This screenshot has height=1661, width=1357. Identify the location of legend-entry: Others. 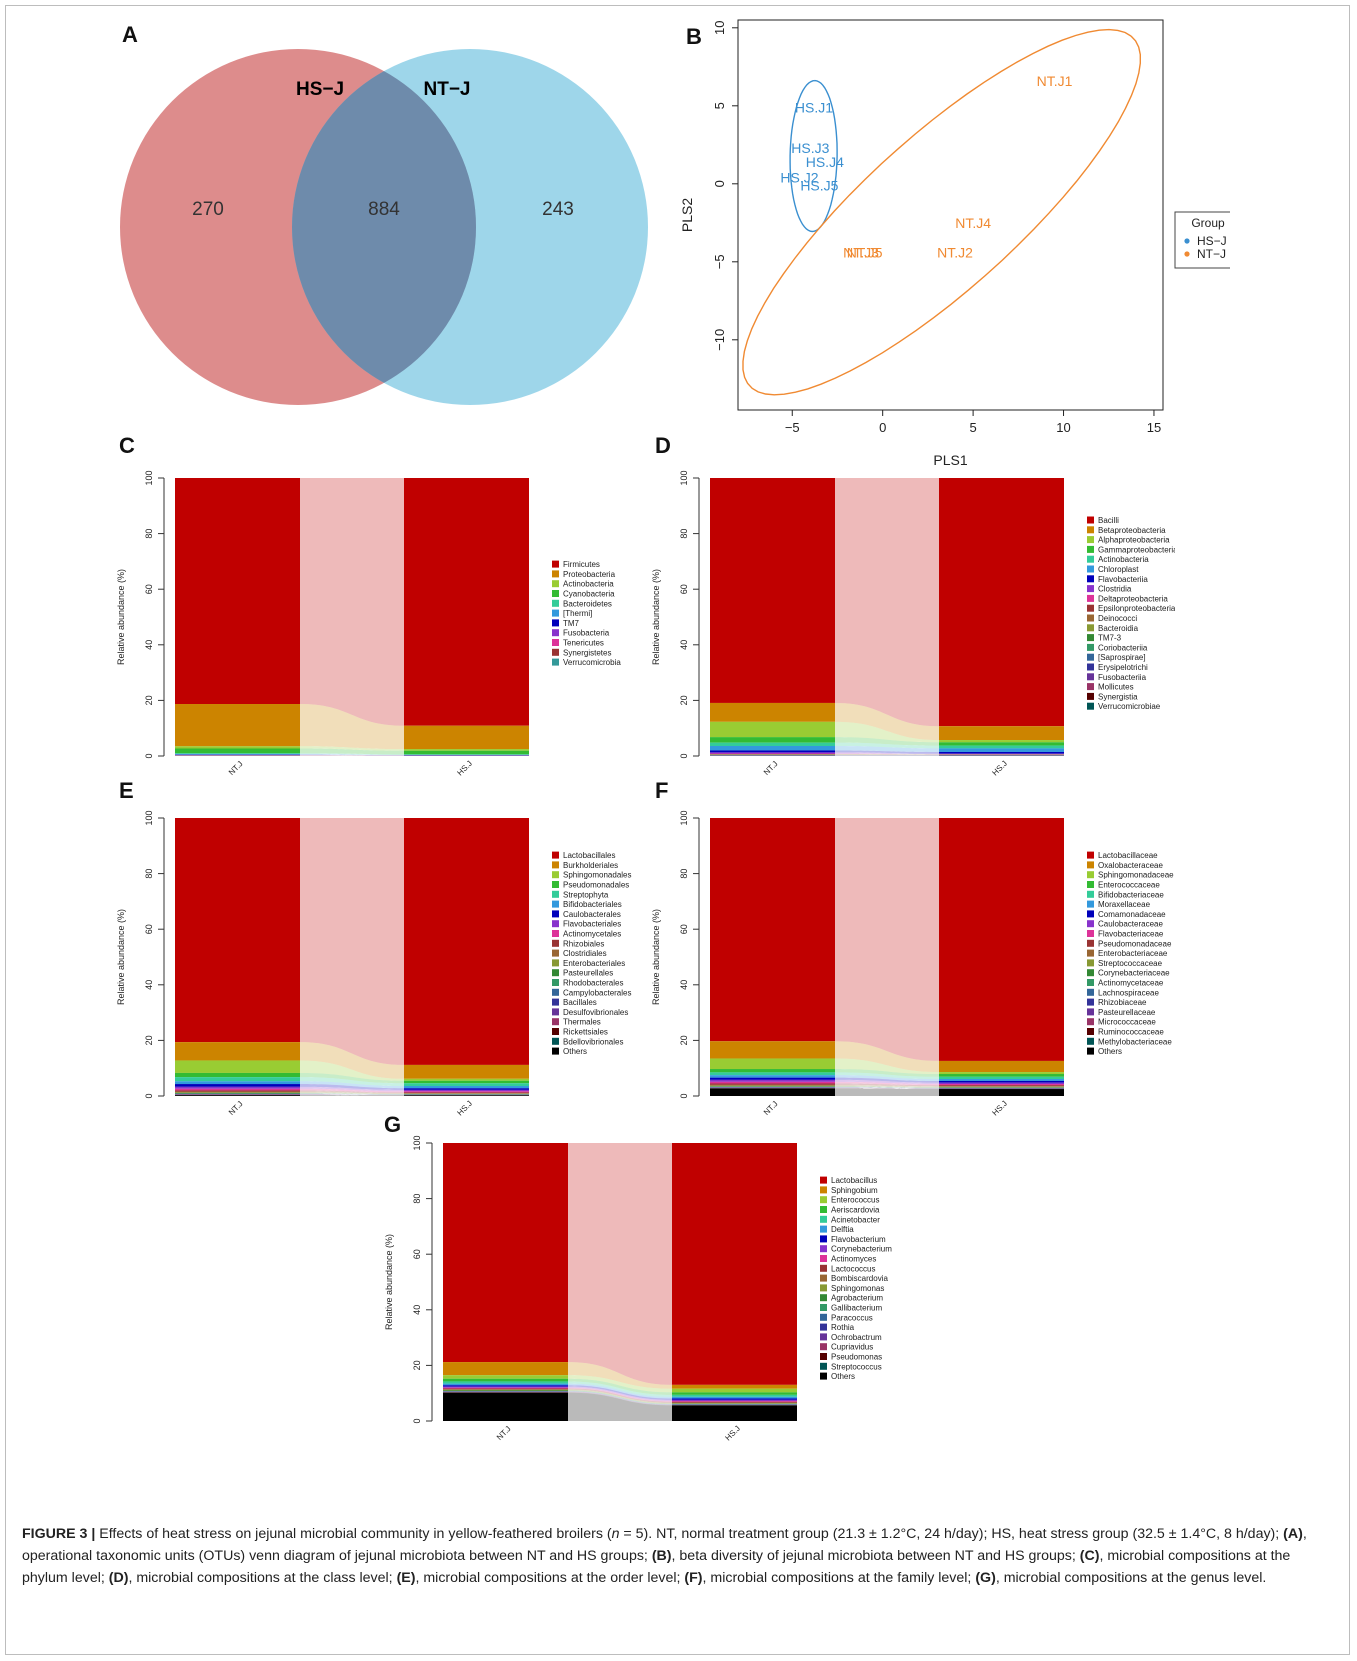
(575, 1051).